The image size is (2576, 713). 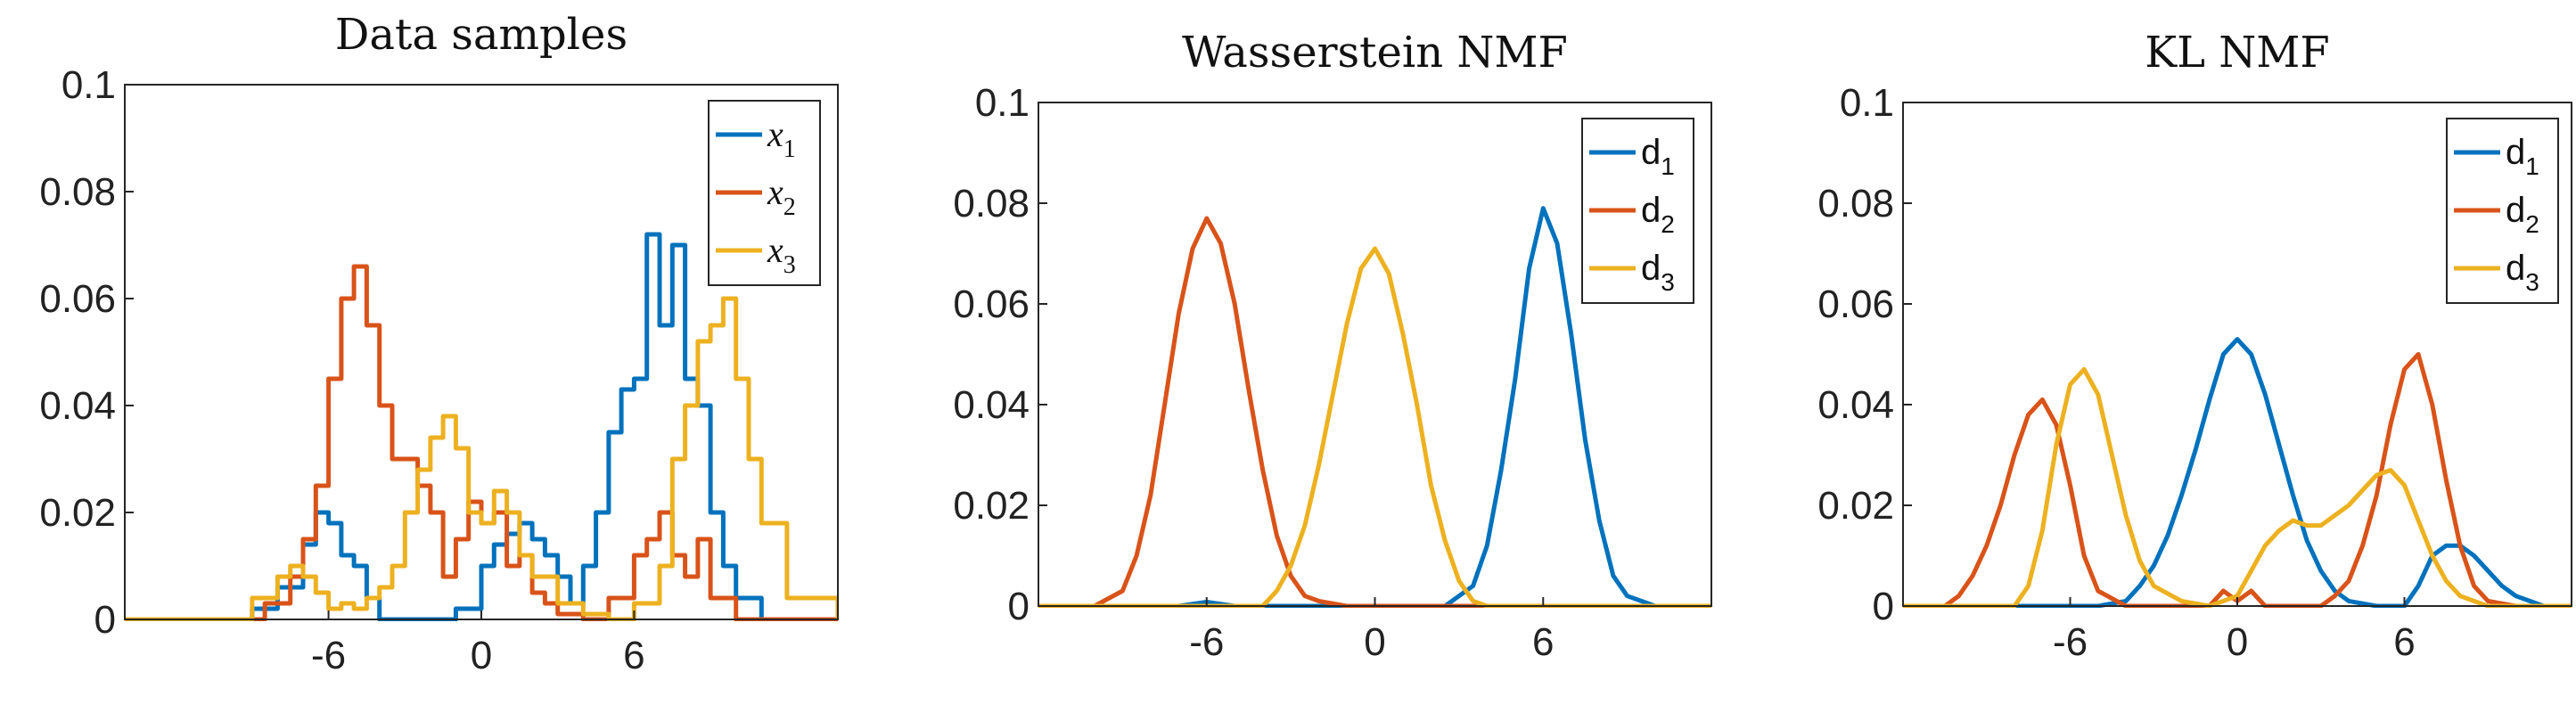 I want to click on series-line-d1, so click(x=2237, y=472).